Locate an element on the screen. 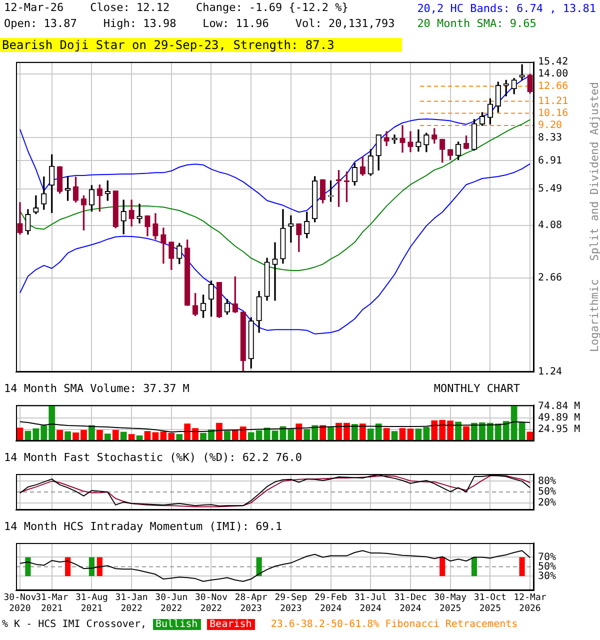 The image size is (600, 640). y-tick-label: 4.08 is located at coordinates (550, 226).